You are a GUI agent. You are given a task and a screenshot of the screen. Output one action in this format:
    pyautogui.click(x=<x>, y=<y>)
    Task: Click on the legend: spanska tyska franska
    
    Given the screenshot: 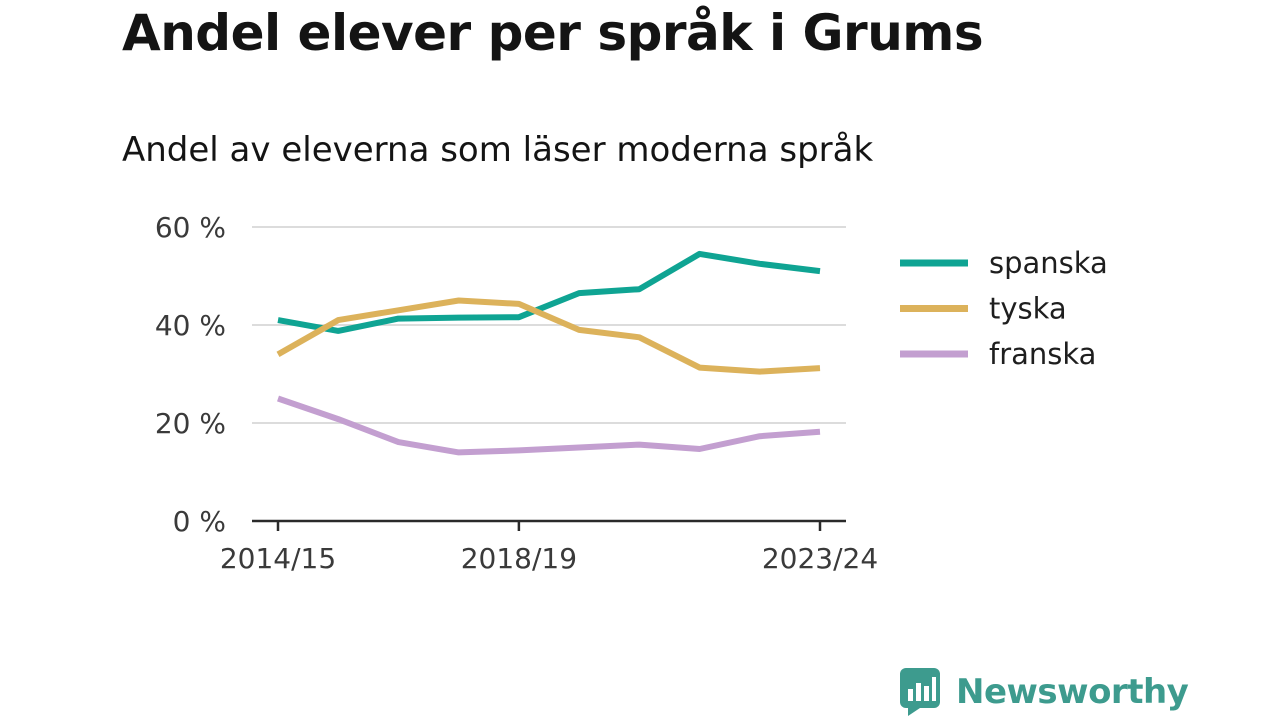 What is the action you would take?
    pyautogui.click(x=1004, y=308)
    